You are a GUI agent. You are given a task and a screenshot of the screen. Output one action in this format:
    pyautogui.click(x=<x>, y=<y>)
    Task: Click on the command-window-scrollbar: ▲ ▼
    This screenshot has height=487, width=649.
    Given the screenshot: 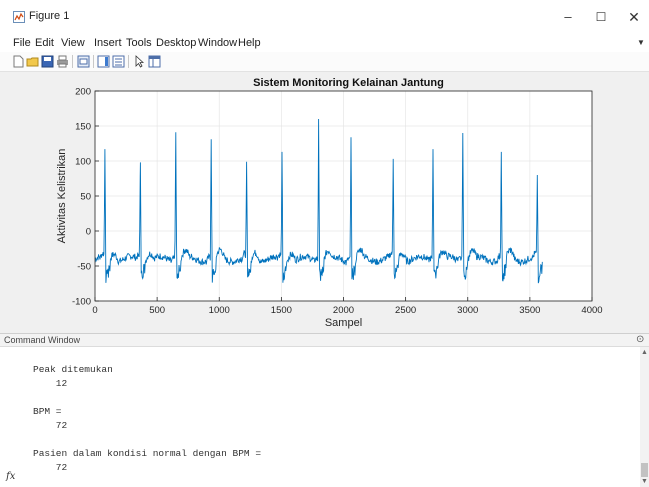 What is the action you would take?
    pyautogui.click(x=644, y=417)
    